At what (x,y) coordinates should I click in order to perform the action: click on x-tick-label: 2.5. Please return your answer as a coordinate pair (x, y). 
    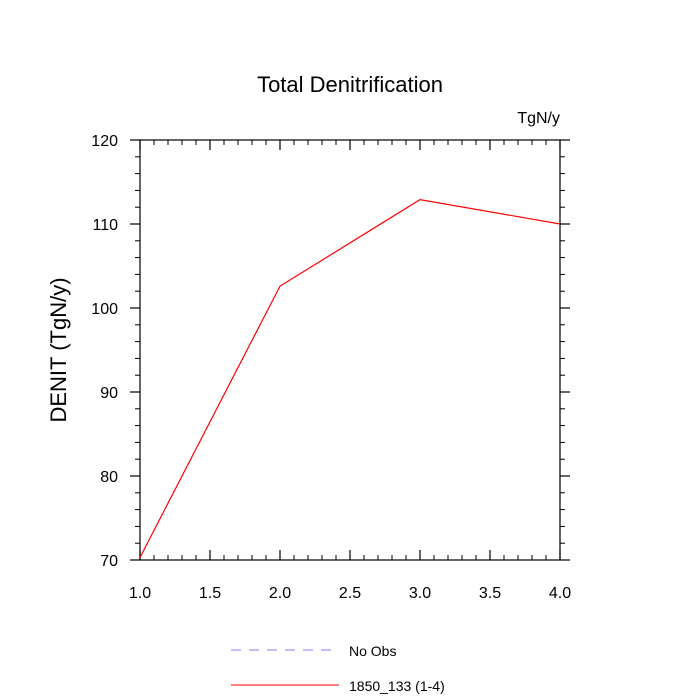
    Looking at the image, I should click on (350, 593).